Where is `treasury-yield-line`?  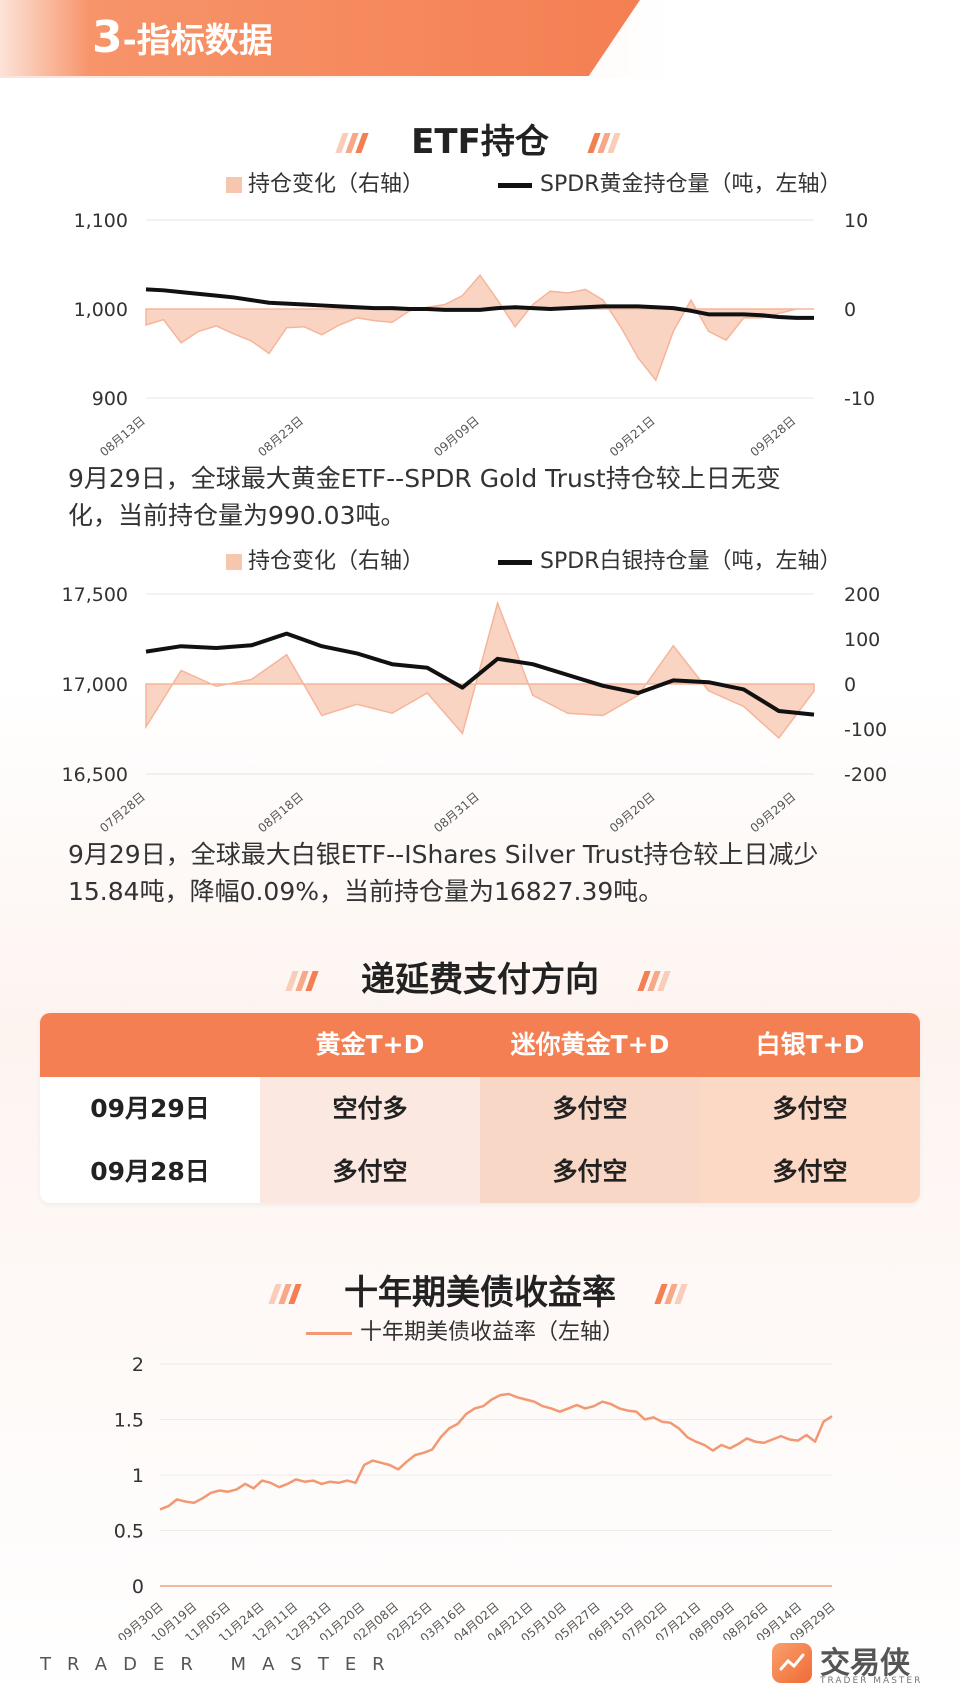 treasury-yield-line is located at coordinates (496, 1451).